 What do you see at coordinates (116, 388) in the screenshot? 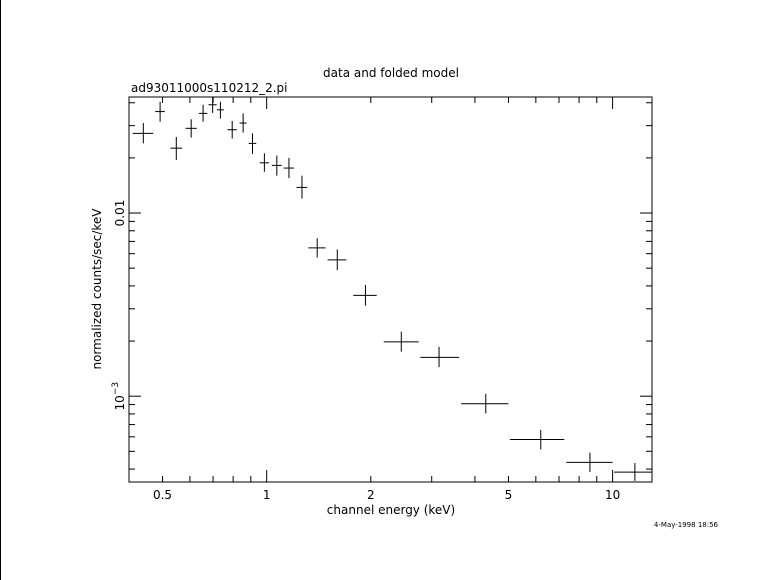
I see `y-tick-exponent: −3` at bounding box center [116, 388].